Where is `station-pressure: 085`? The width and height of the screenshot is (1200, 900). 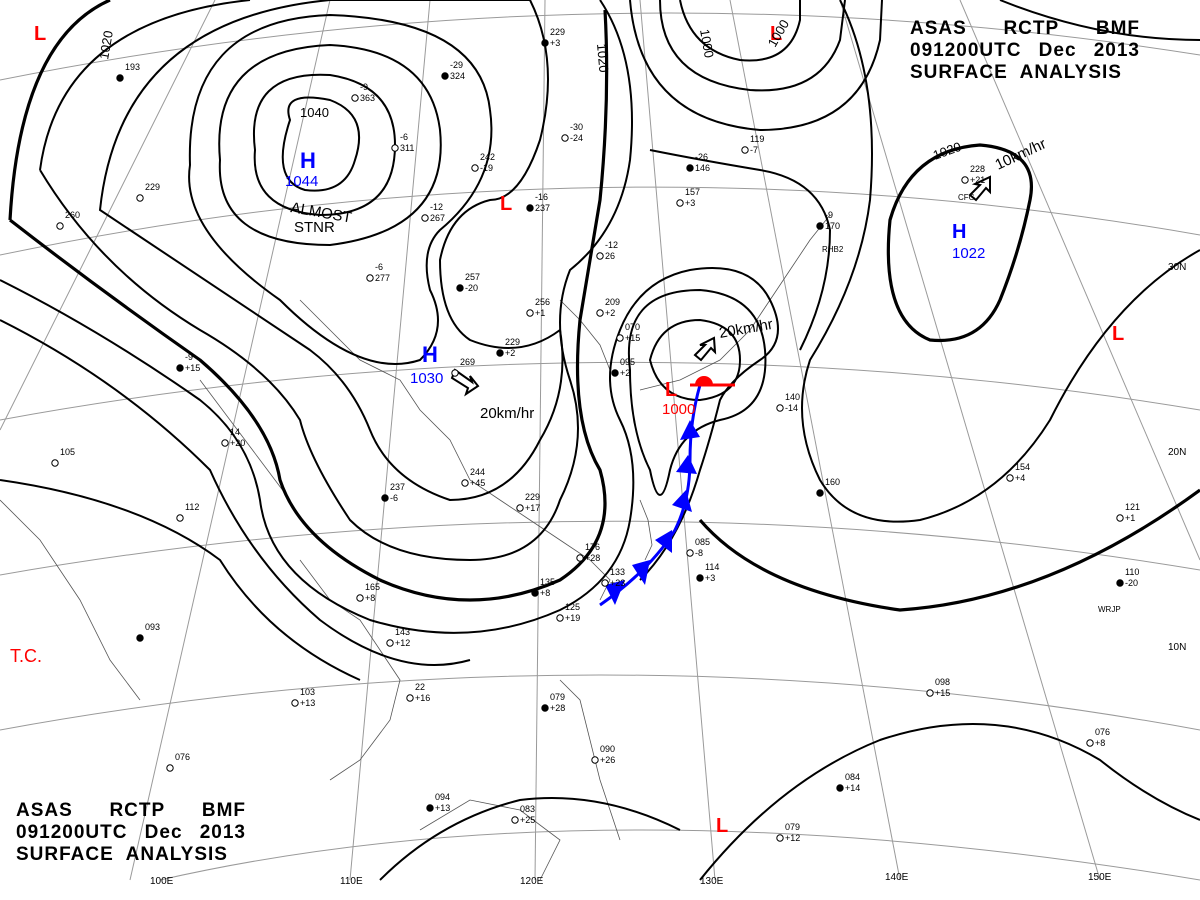 station-pressure: 085 is located at coordinates (702, 542).